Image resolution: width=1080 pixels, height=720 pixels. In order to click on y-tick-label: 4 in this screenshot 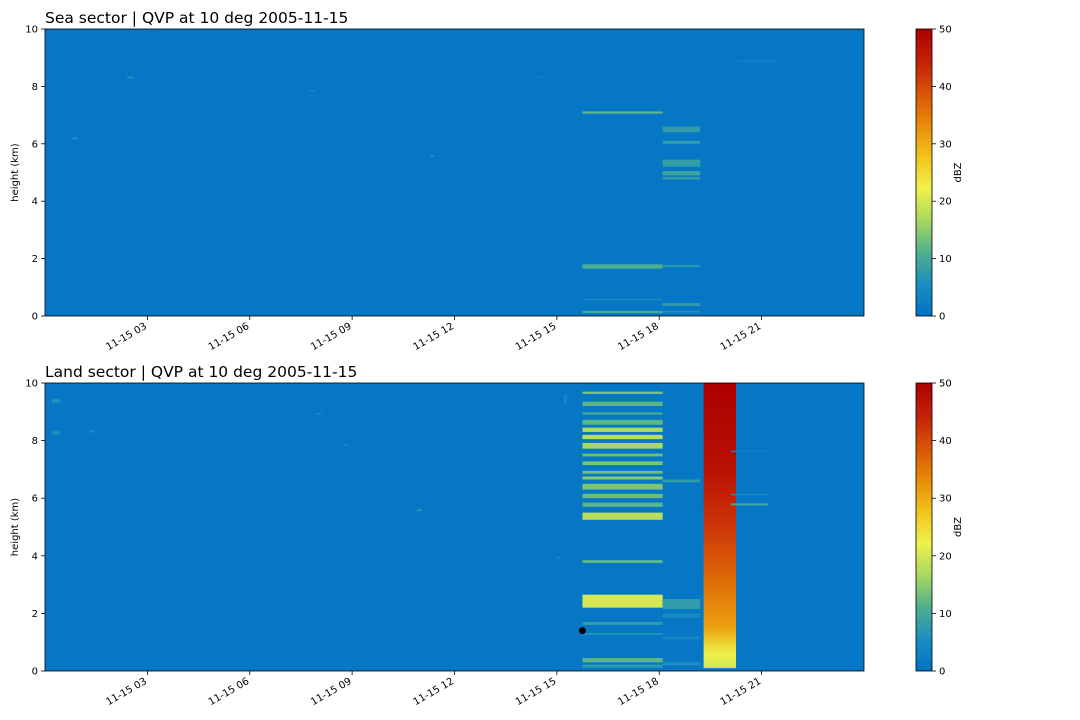, I will do `click(35, 556)`.